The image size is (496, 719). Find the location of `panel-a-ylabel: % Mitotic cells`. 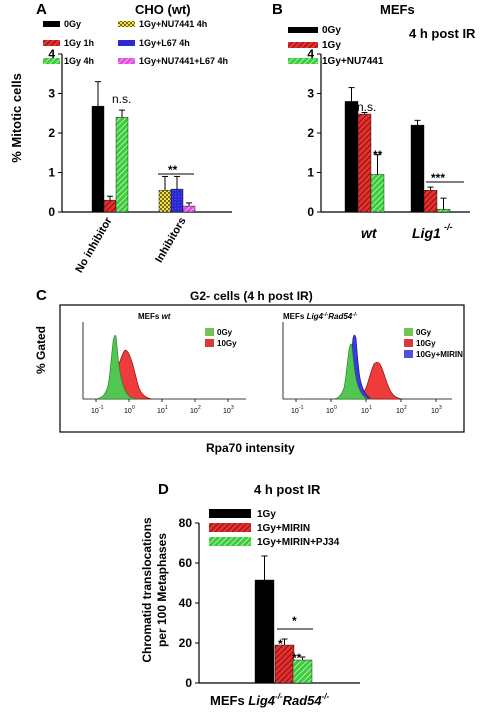

panel-a-ylabel: % Mitotic cells is located at coordinates (16, 118).